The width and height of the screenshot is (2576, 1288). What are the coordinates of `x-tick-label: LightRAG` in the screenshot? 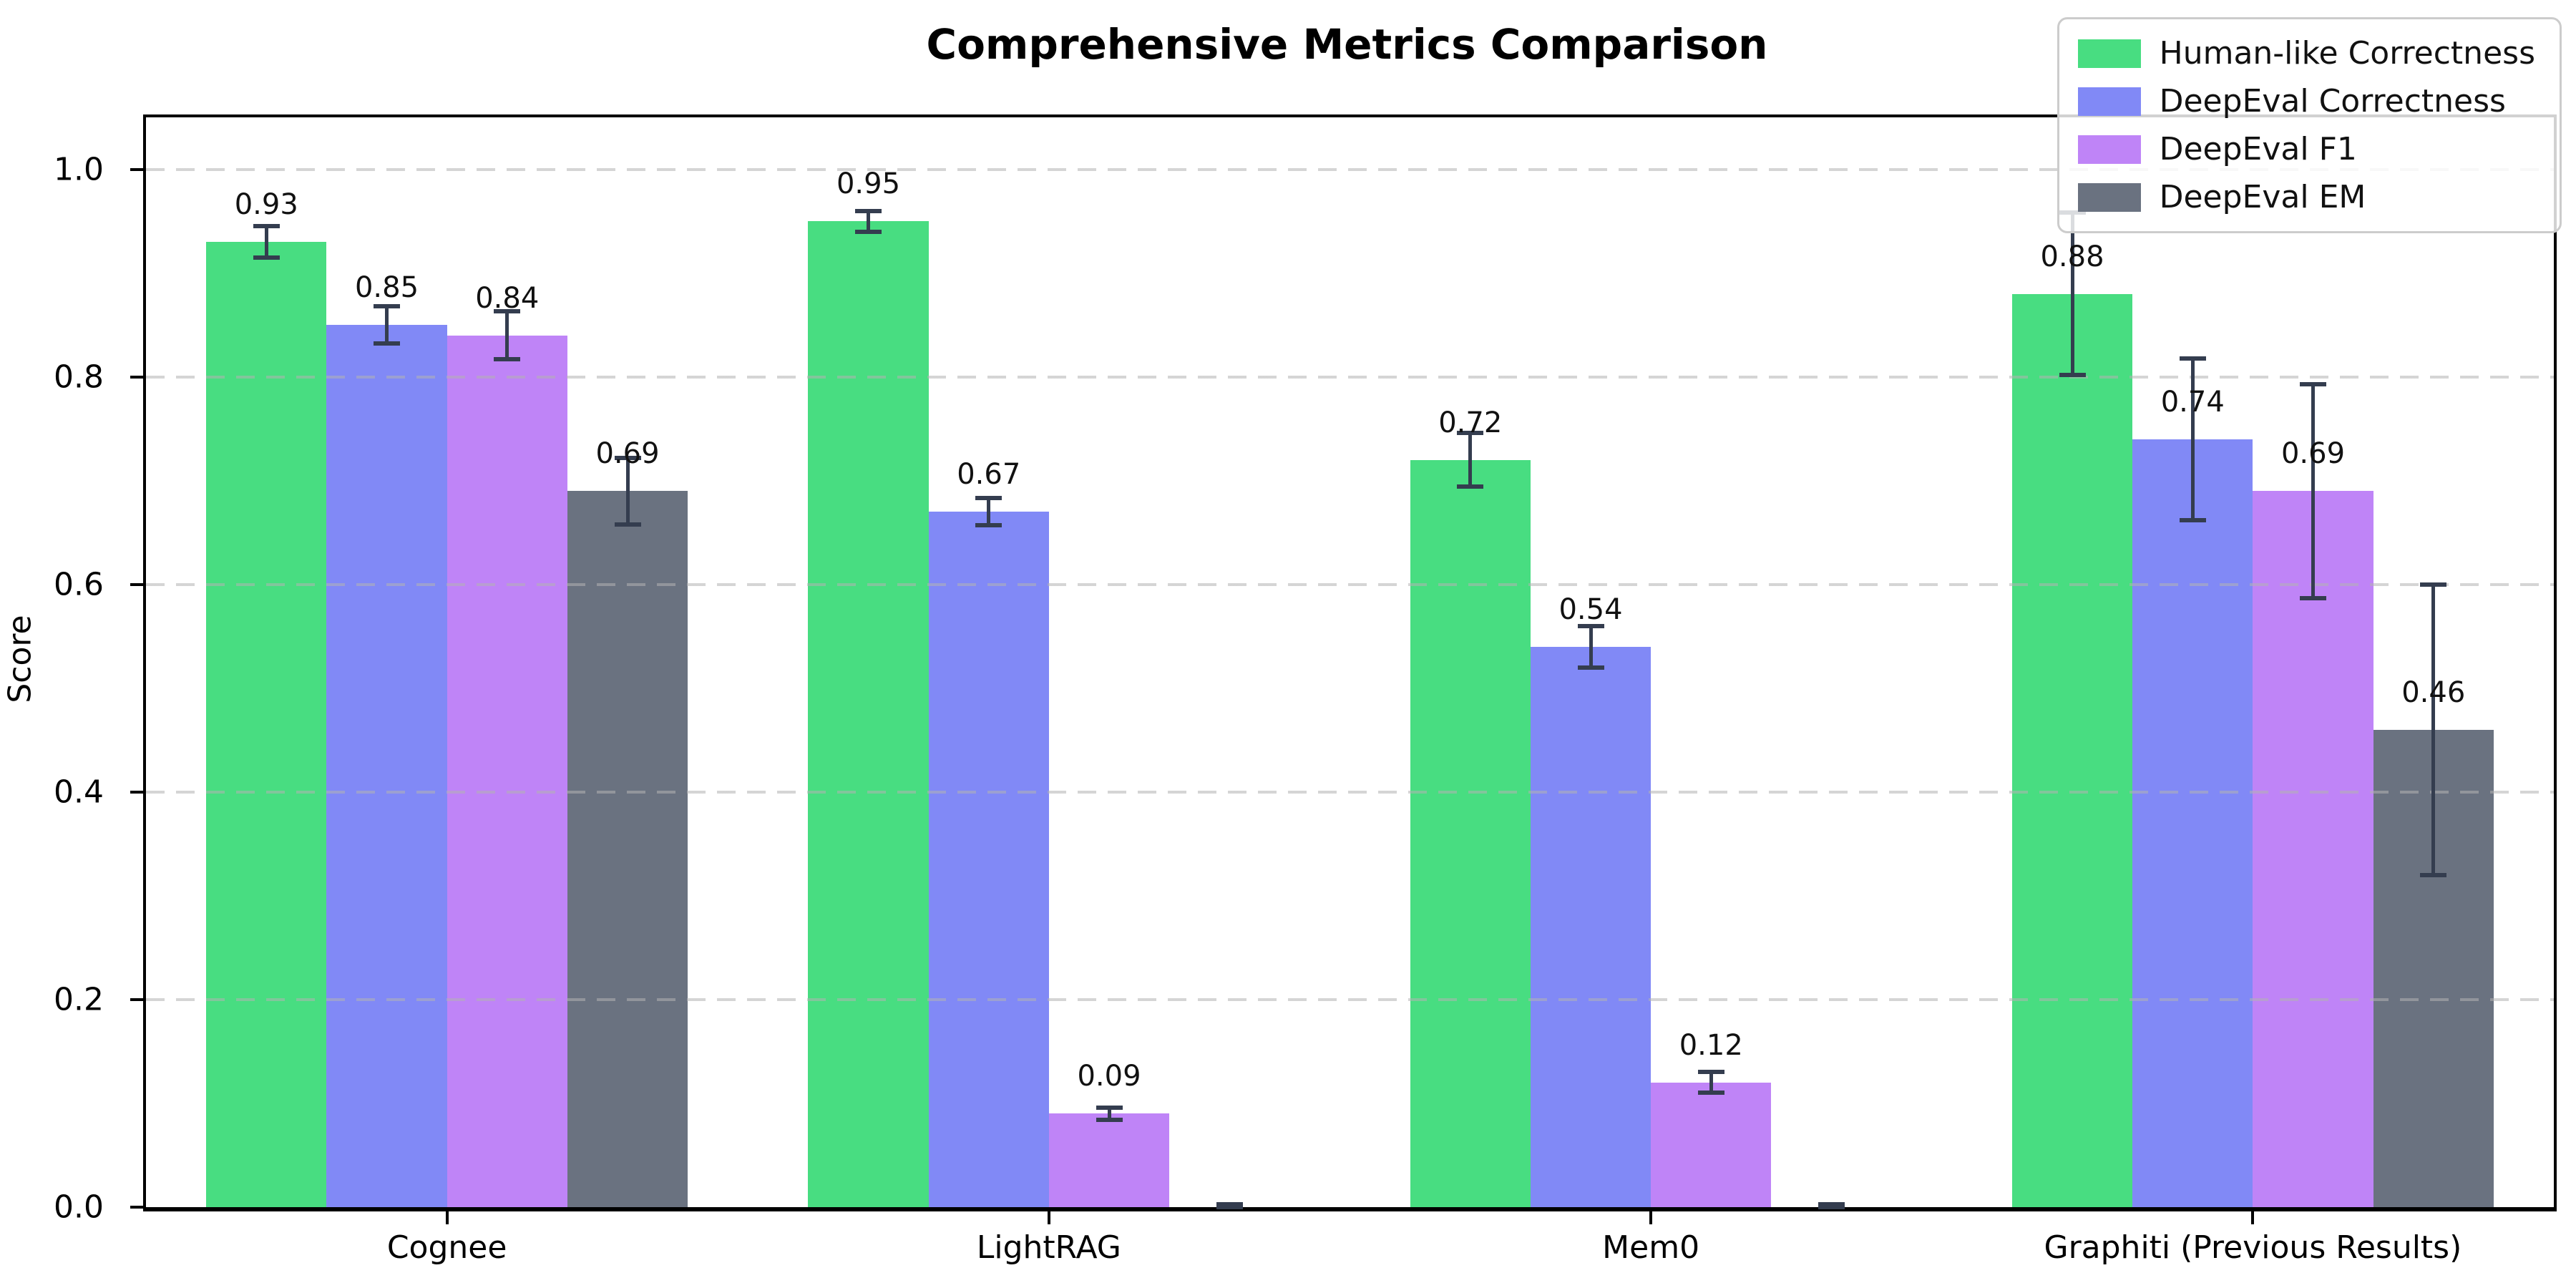 It's located at (1048, 1247).